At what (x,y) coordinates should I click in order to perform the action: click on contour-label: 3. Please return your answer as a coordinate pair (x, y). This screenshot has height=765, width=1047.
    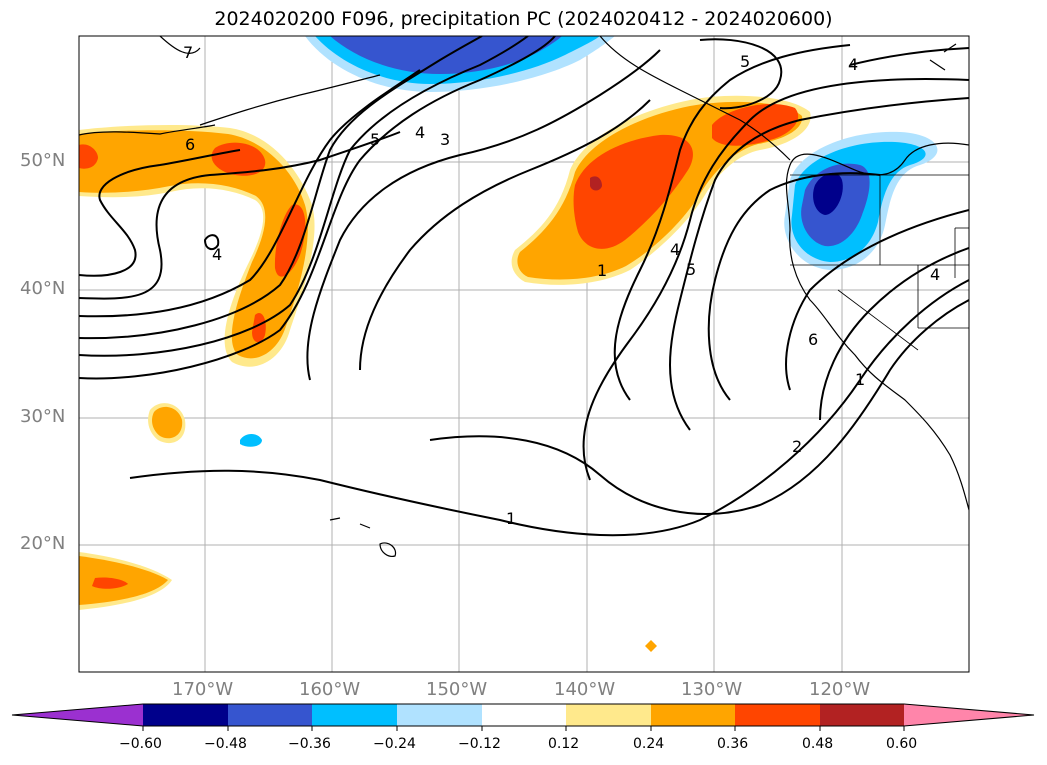
    Looking at the image, I should click on (445, 139).